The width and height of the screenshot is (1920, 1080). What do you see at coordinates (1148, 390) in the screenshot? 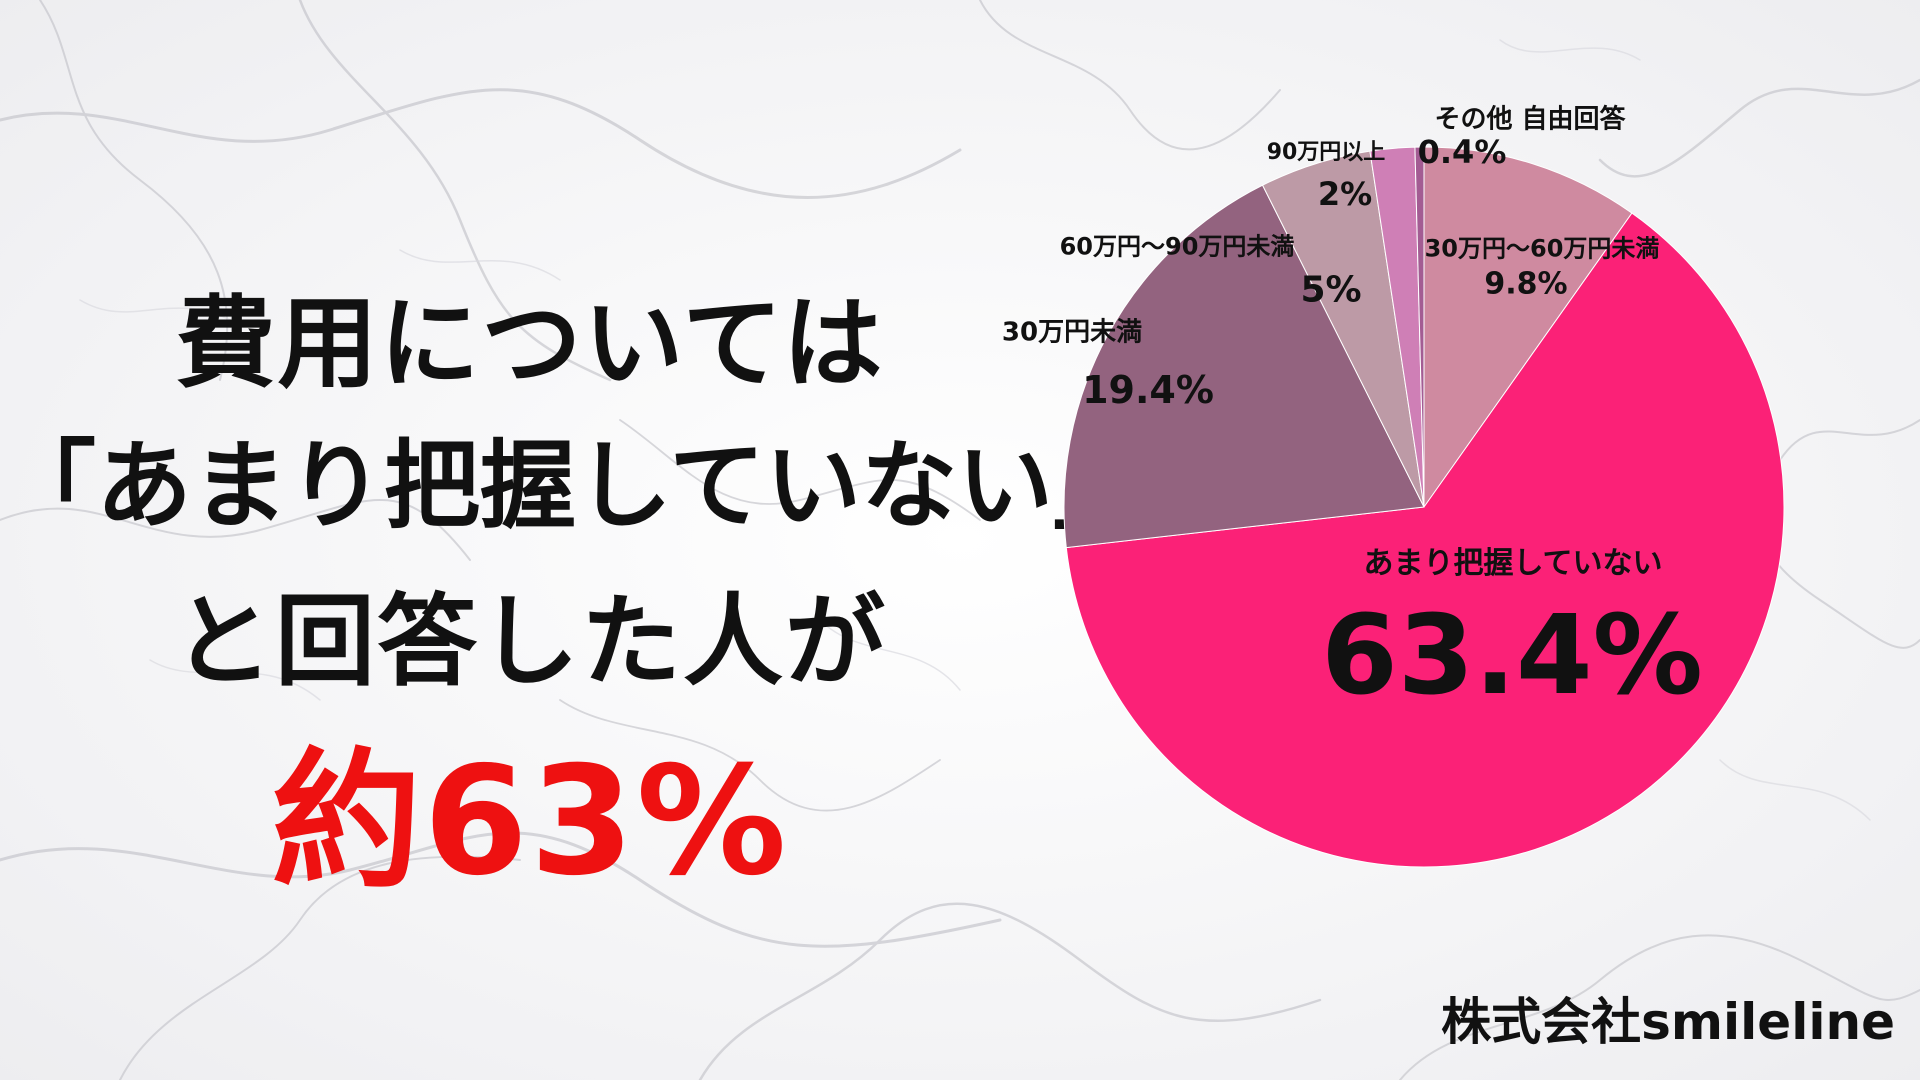
I see `slice-value-label: 19.4%` at bounding box center [1148, 390].